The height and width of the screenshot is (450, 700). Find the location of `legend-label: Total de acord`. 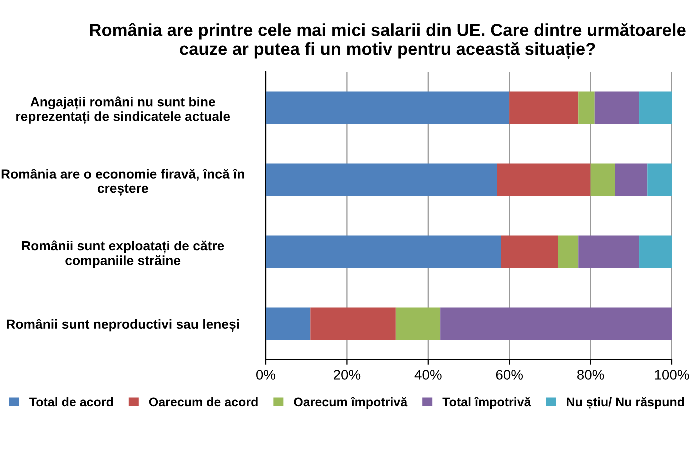

legend-label: Total de acord is located at coordinates (72, 402).